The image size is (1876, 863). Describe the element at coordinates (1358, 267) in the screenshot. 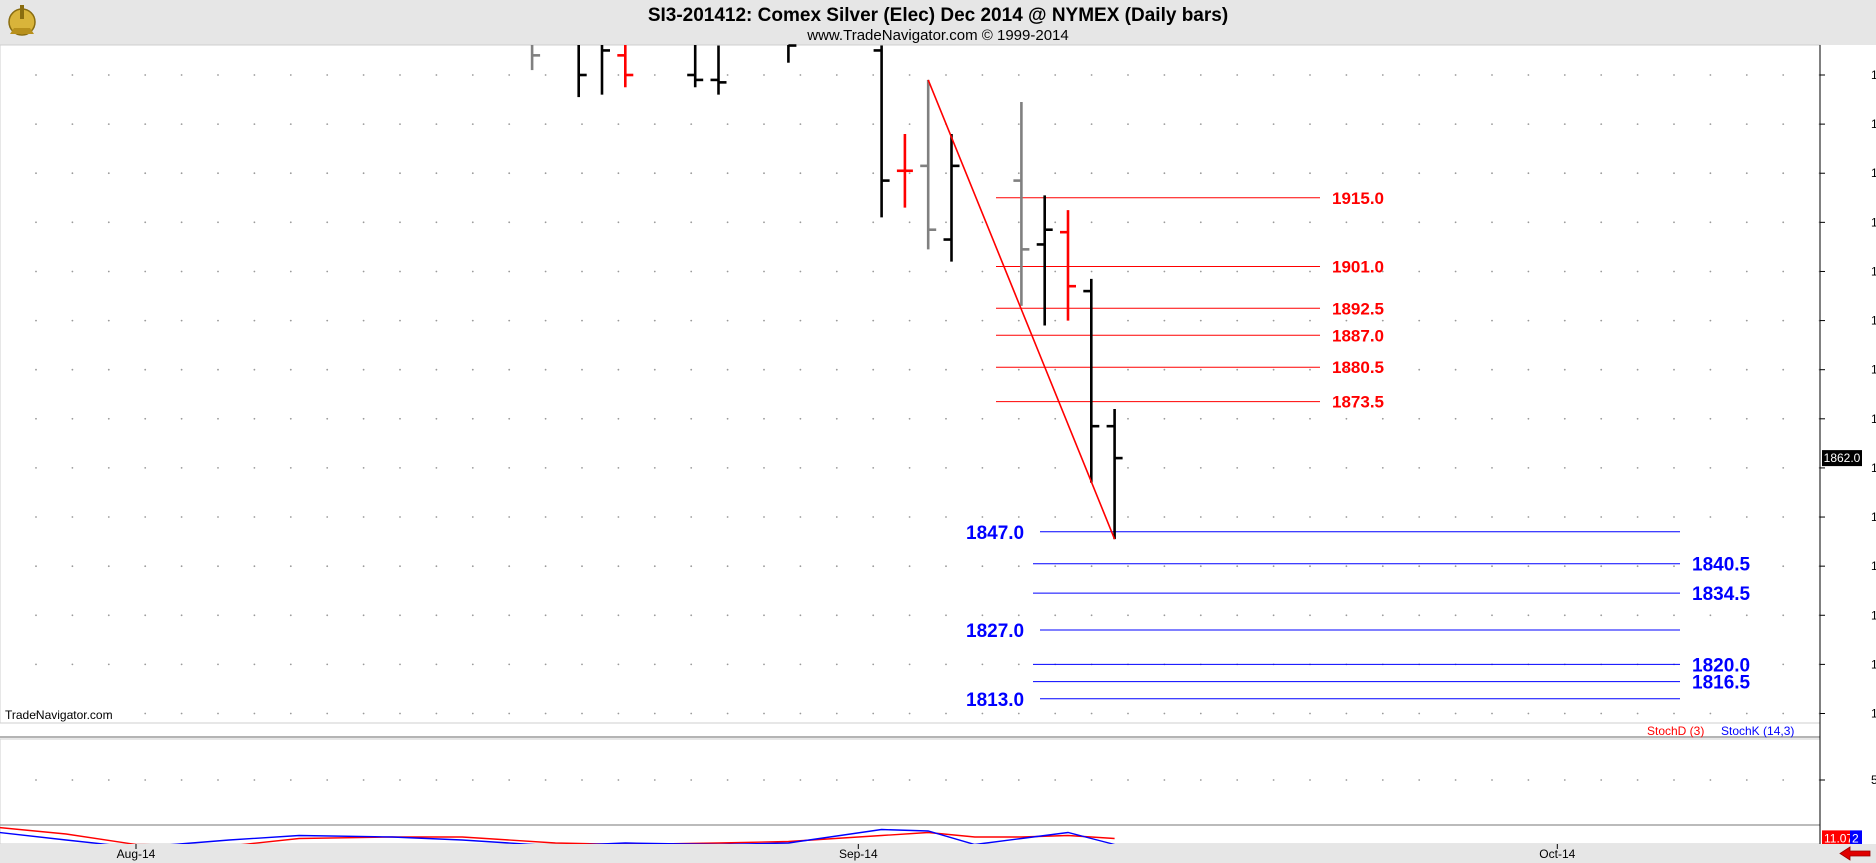

I see `resistance-label: 1901.0` at that location.